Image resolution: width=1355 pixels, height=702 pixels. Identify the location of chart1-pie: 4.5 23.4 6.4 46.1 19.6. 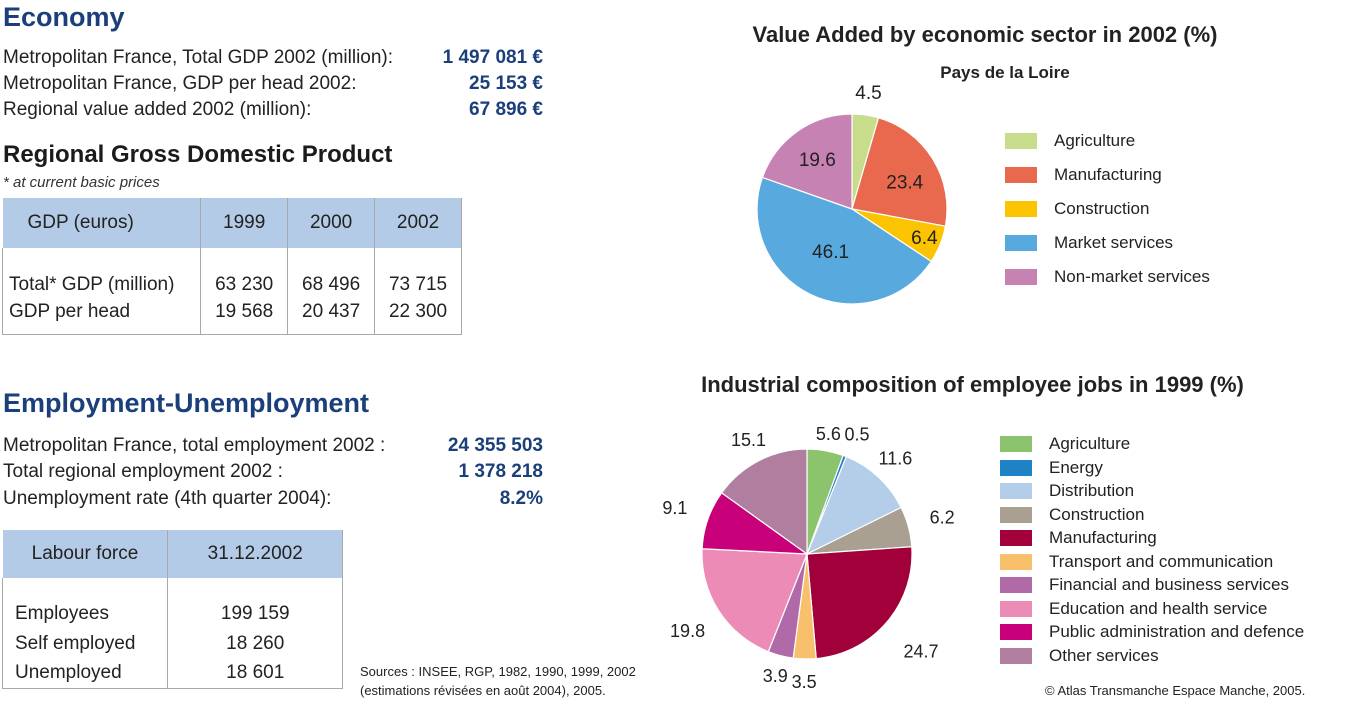
(852, 194).